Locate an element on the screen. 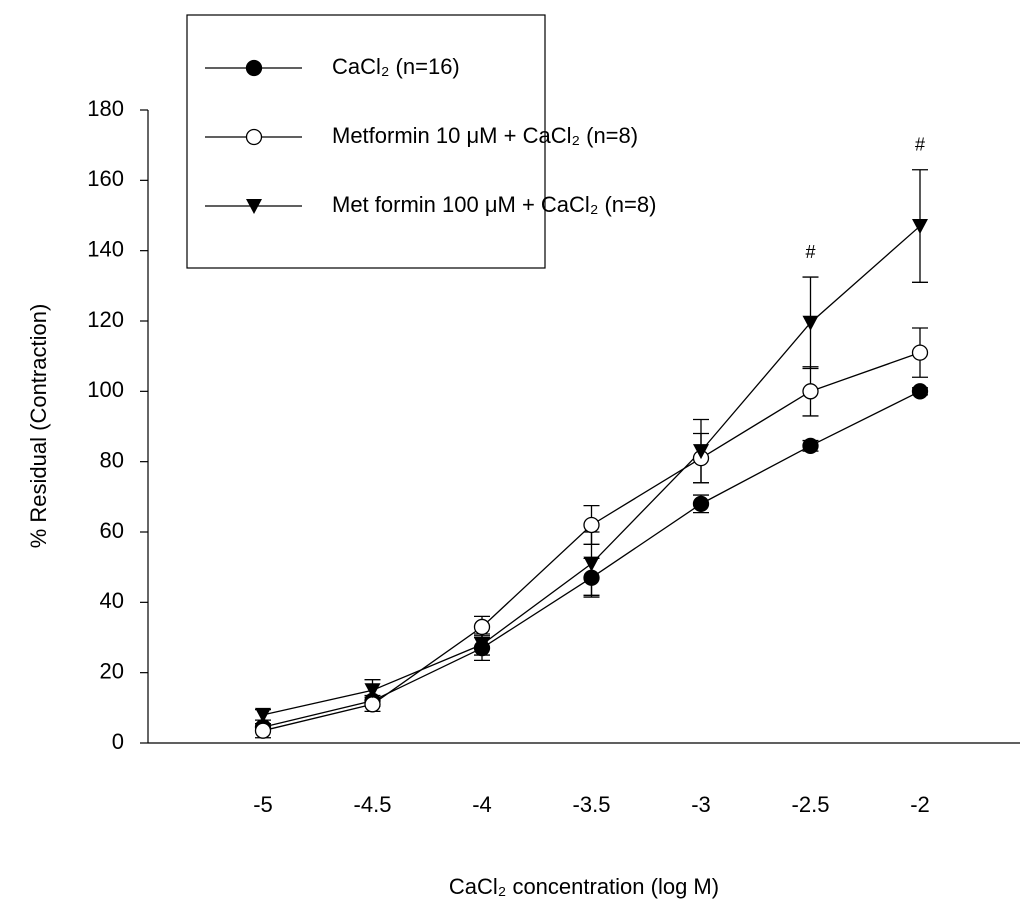 This screenshot has width=1022, height=912. legend-box is located at coordinates (366, 141).